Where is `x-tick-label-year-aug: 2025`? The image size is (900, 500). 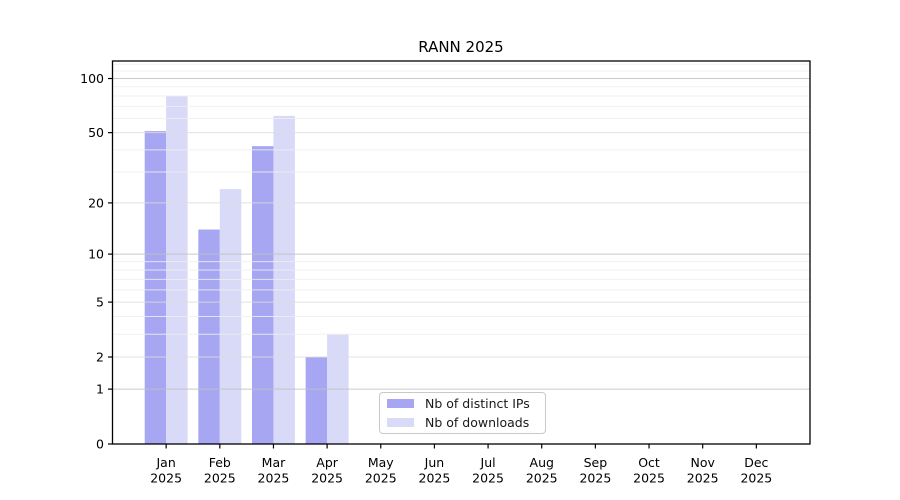
x-tick-label-year-aug: 2025 is located at coordinates (542, 478).